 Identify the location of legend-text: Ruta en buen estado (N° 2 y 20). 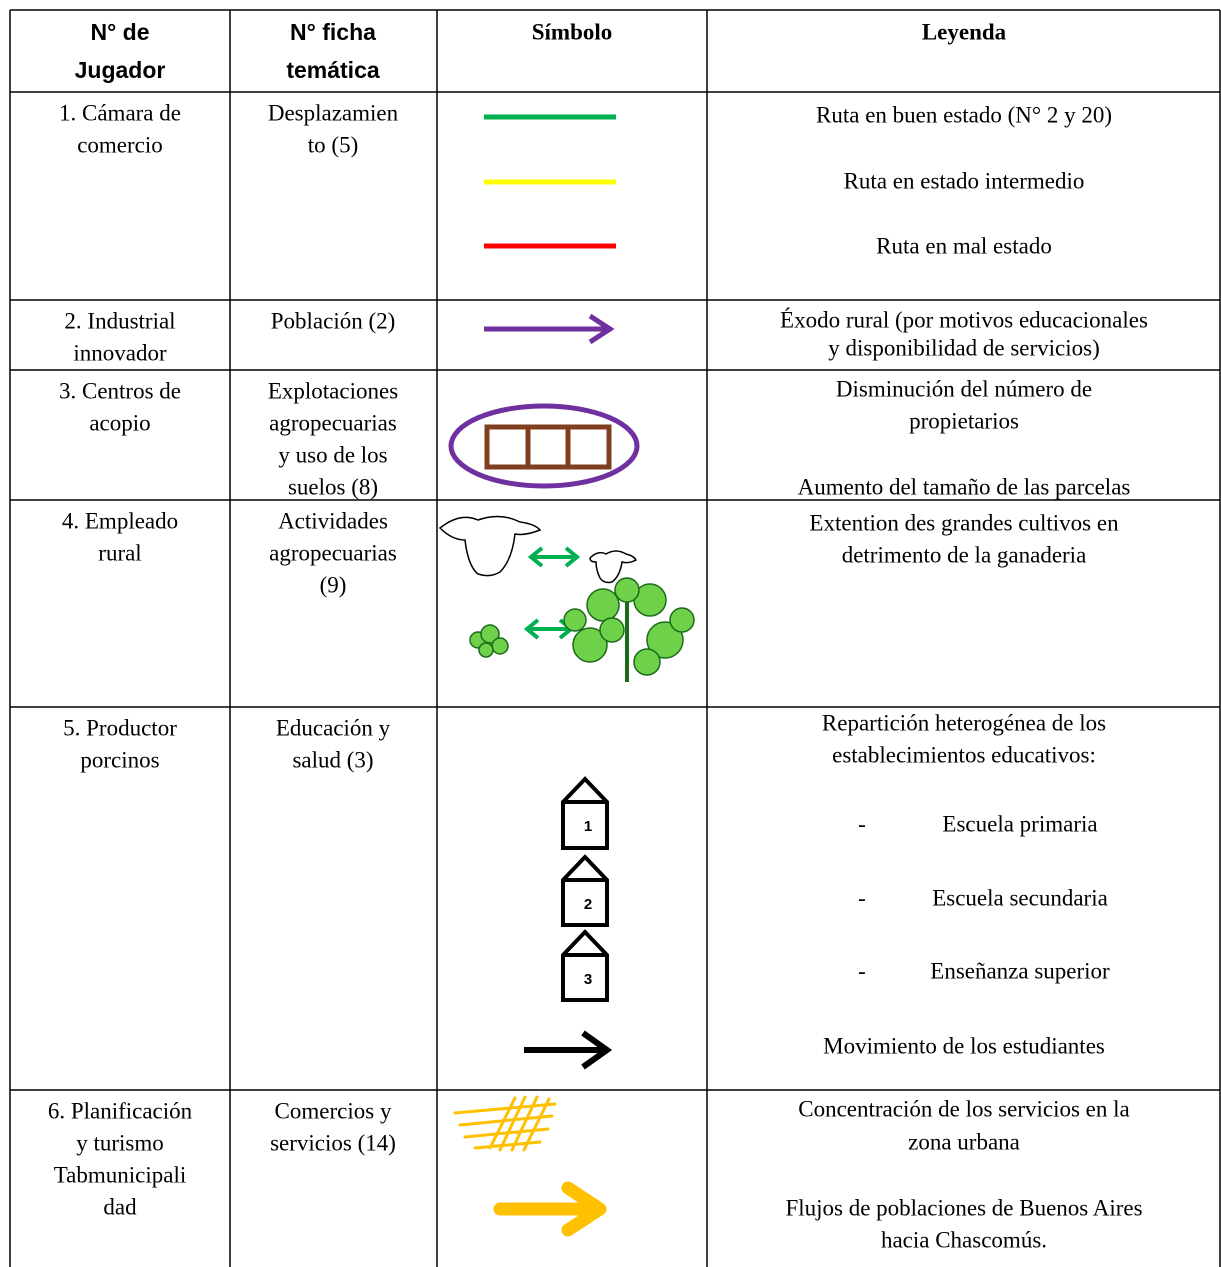
(964, 114).